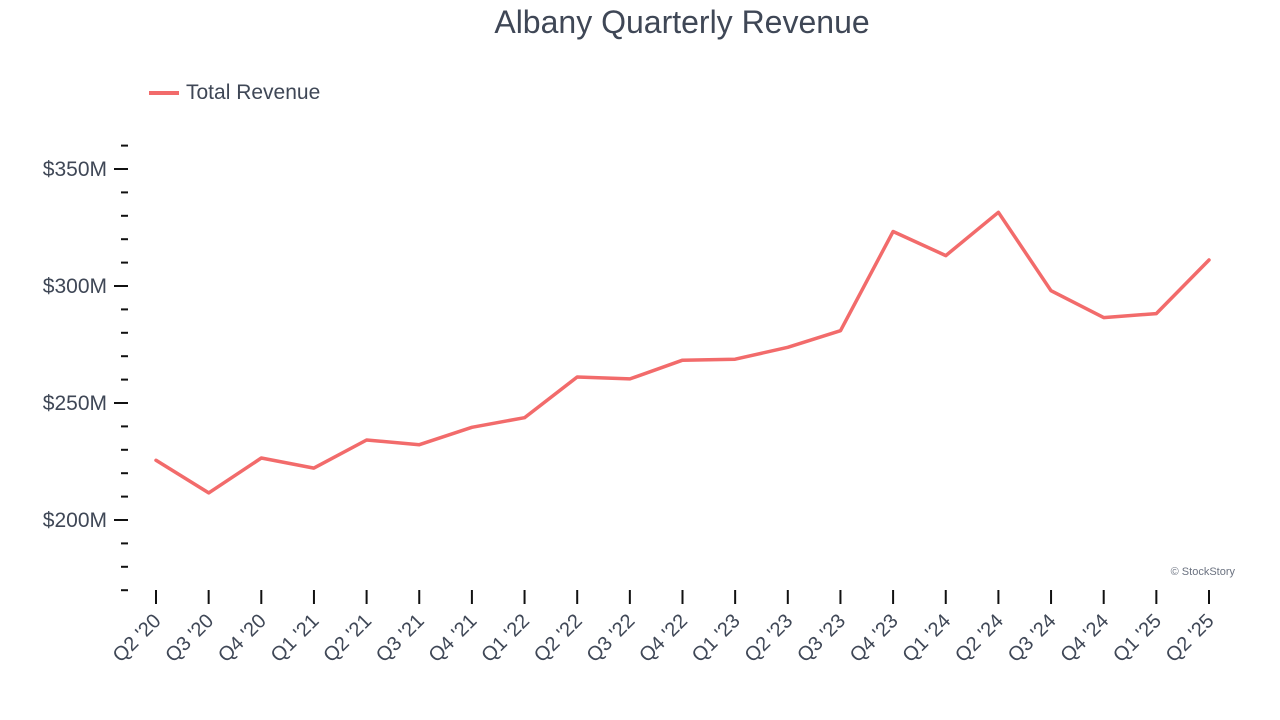 The image size is (1280, 720). I want to click on x-tick-label: Q1 '22, so click(505, 638).